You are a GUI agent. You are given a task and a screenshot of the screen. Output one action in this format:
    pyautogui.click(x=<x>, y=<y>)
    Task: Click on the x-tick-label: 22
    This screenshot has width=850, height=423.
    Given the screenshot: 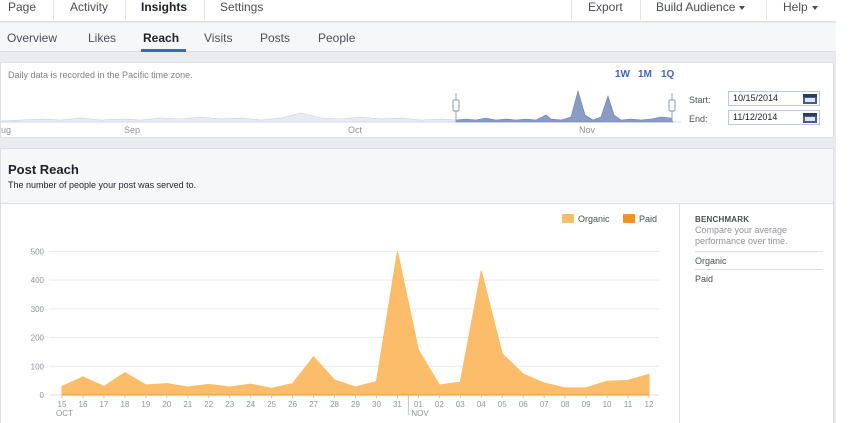 What is the action you would take?
    pyautogui.click(x=208, y=404)
    